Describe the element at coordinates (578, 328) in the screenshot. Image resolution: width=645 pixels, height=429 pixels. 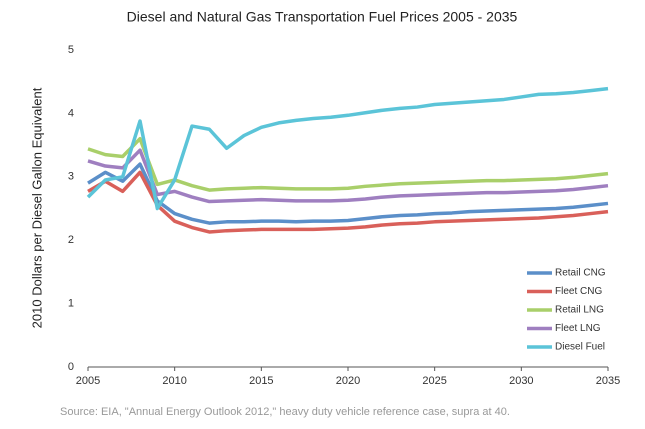
I see `legend-label: Fleet LNG` at that location.